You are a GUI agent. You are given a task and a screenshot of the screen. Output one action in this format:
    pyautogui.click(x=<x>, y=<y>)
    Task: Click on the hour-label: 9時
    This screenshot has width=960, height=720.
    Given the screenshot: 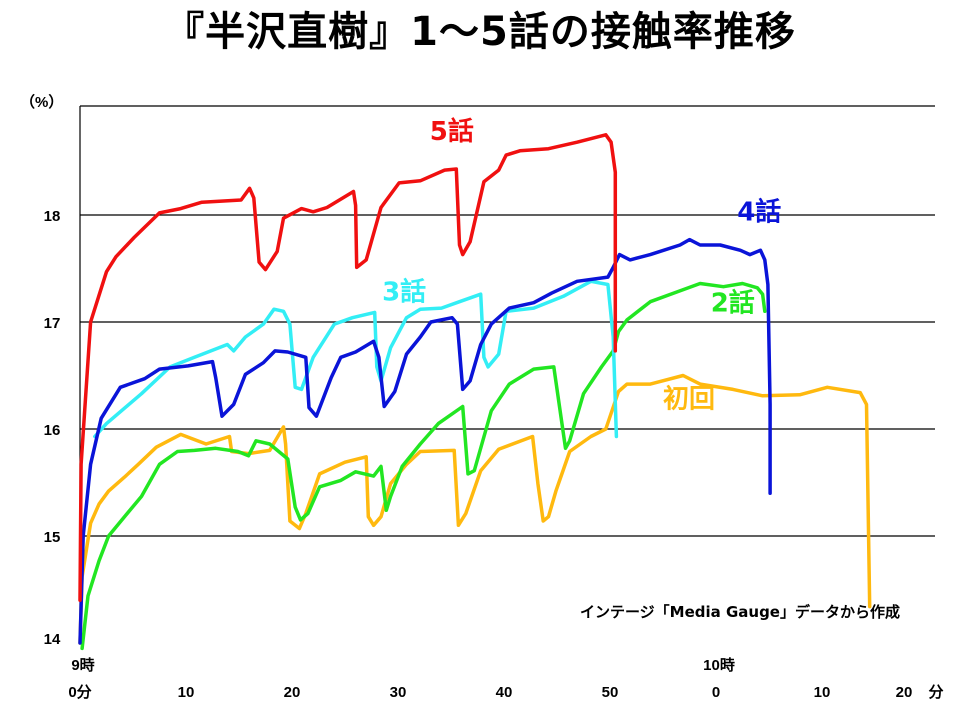 What is the action you would take?
    pyautogui.click(x=82, y=665)
    